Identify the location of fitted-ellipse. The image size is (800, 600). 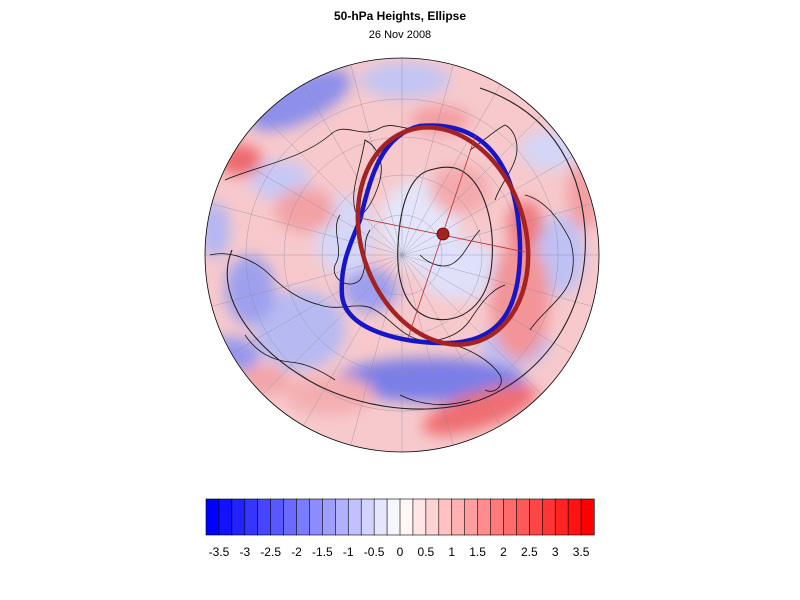
(443, 236).